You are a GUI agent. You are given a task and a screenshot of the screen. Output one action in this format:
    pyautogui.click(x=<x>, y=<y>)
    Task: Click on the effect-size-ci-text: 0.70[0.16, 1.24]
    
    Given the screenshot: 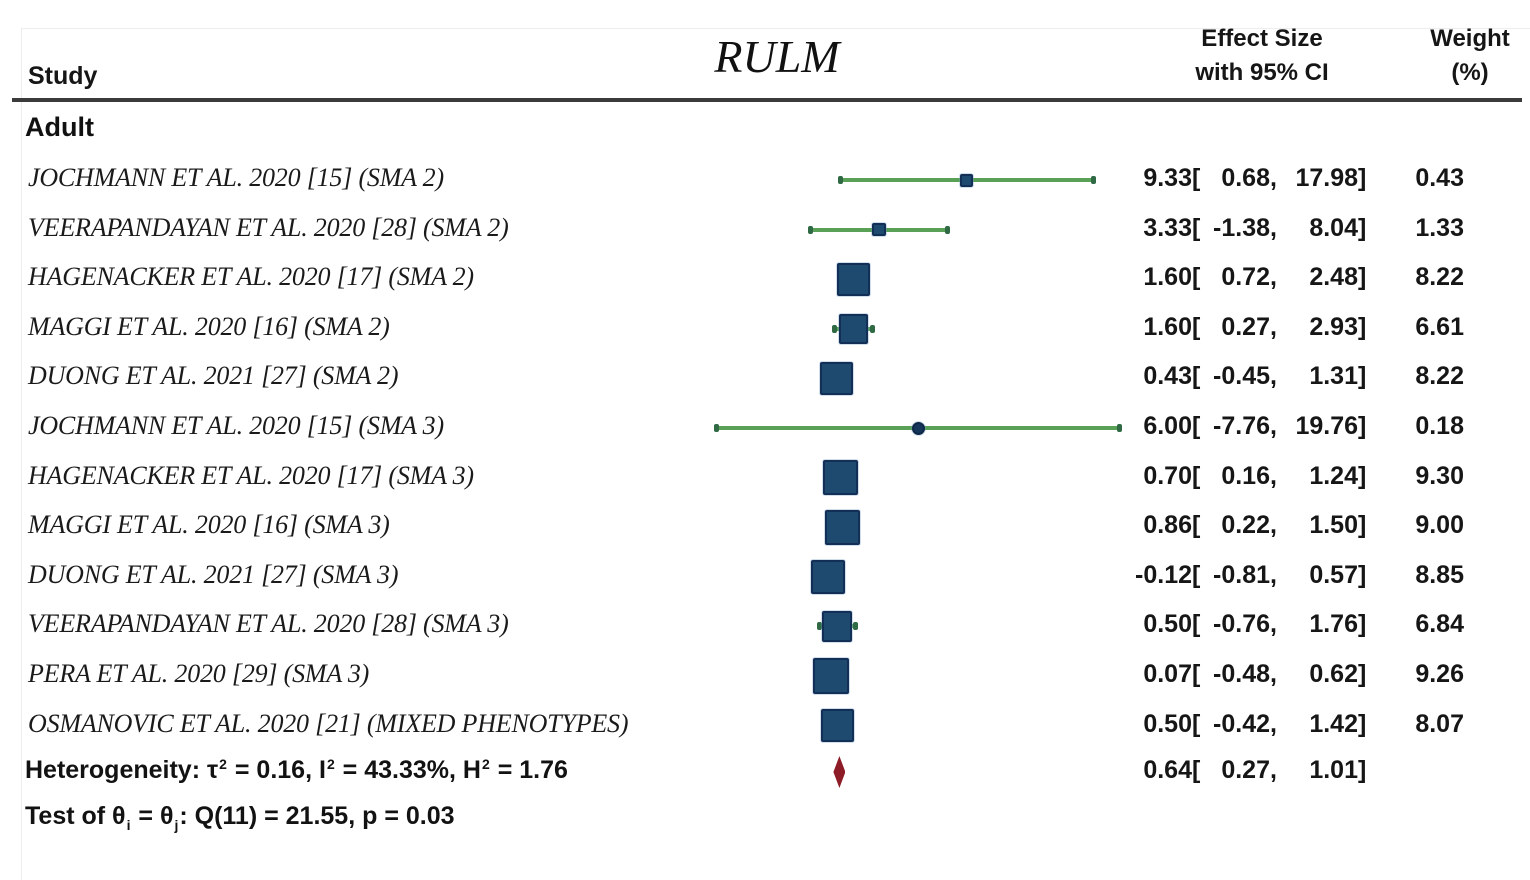 What is the action you would take?
    pyautogui.click(x=1249, y=476)
    